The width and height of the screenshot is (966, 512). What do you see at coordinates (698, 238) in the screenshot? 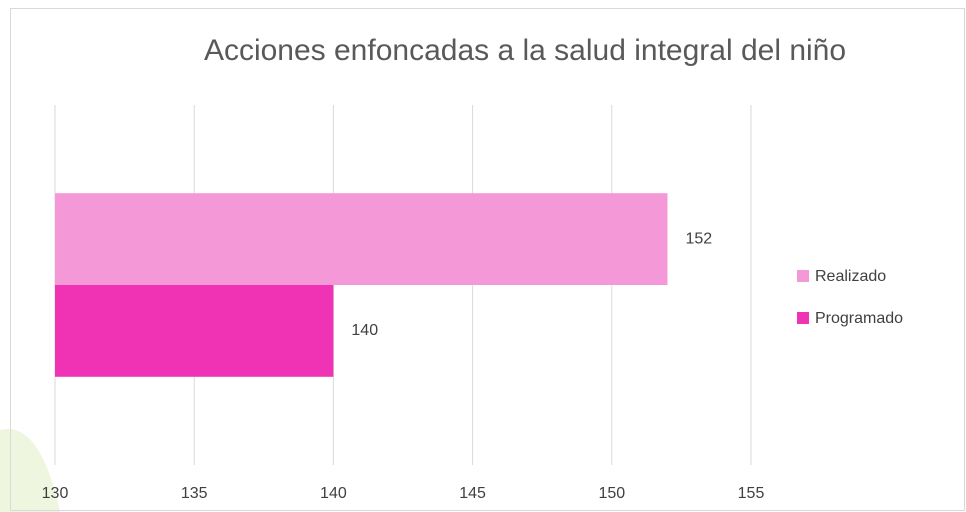
I see `data-label: 152` at bounding box center [698, 238].